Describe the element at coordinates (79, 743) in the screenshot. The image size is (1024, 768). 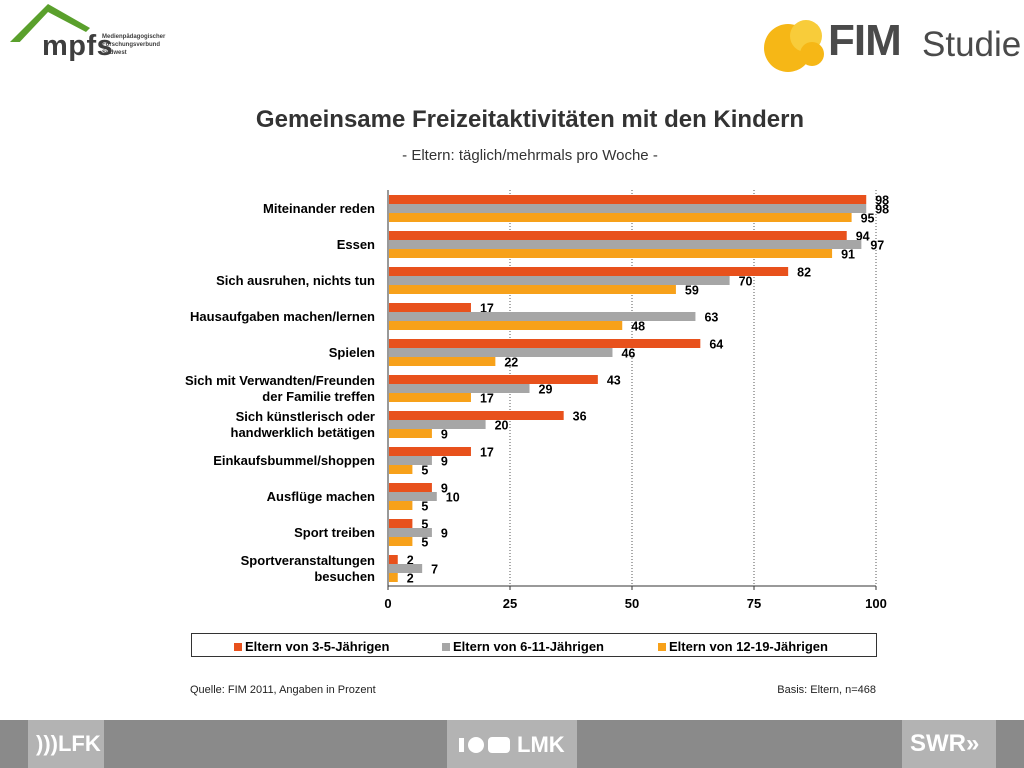
I see `lfk-text: LFK` at that location.